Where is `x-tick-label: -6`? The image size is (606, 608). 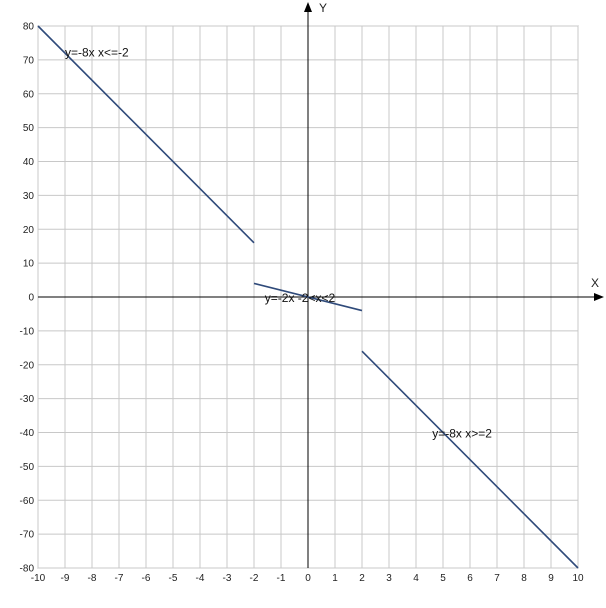 x-tick-label: -6 is located at coordinates (146, 578).